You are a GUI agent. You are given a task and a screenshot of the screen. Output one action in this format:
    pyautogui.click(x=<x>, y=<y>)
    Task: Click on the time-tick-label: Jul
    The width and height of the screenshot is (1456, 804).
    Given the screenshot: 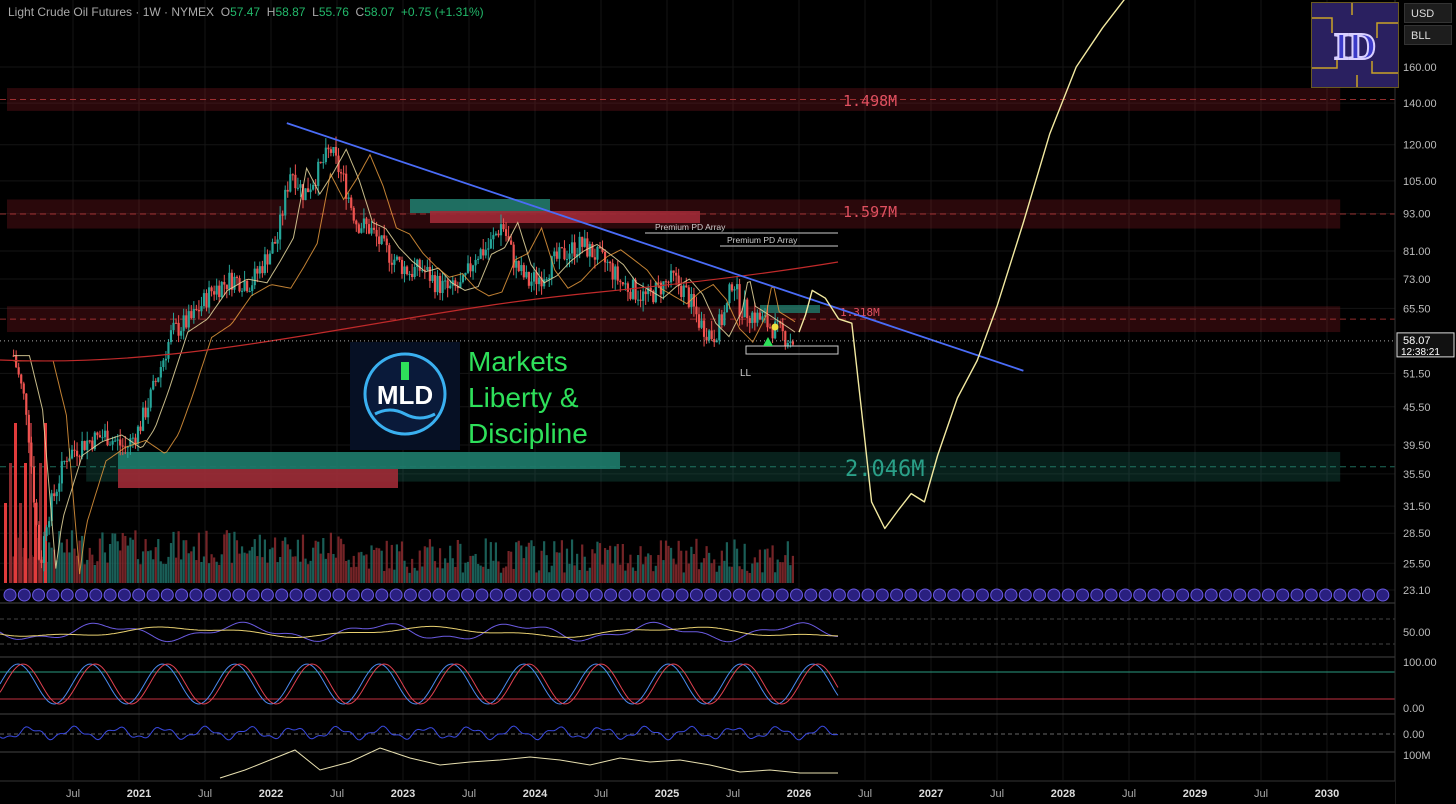 What is the action you would take?
    pyautogui.click(x=865, y=794)
    